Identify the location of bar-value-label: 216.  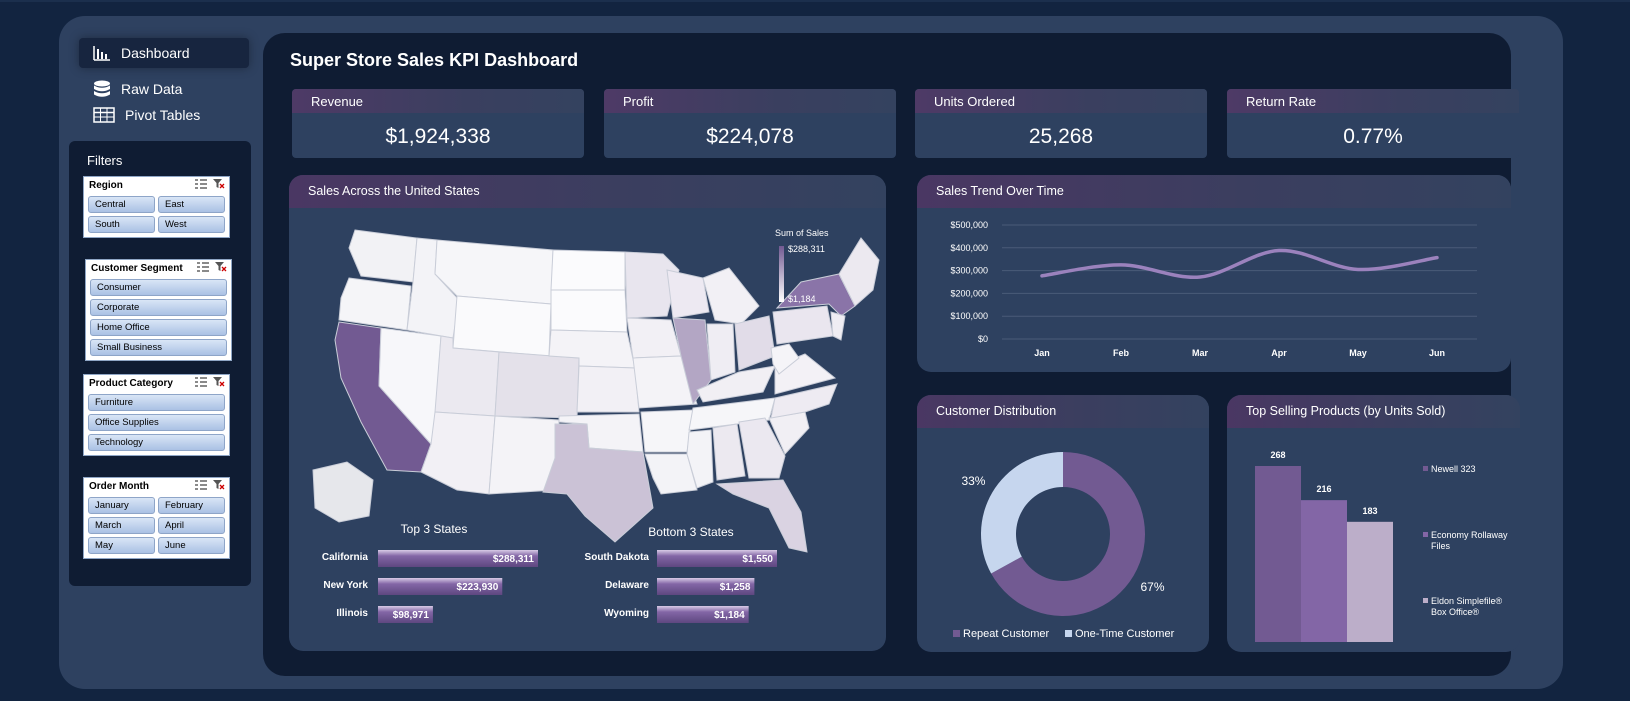
(1323, 489).